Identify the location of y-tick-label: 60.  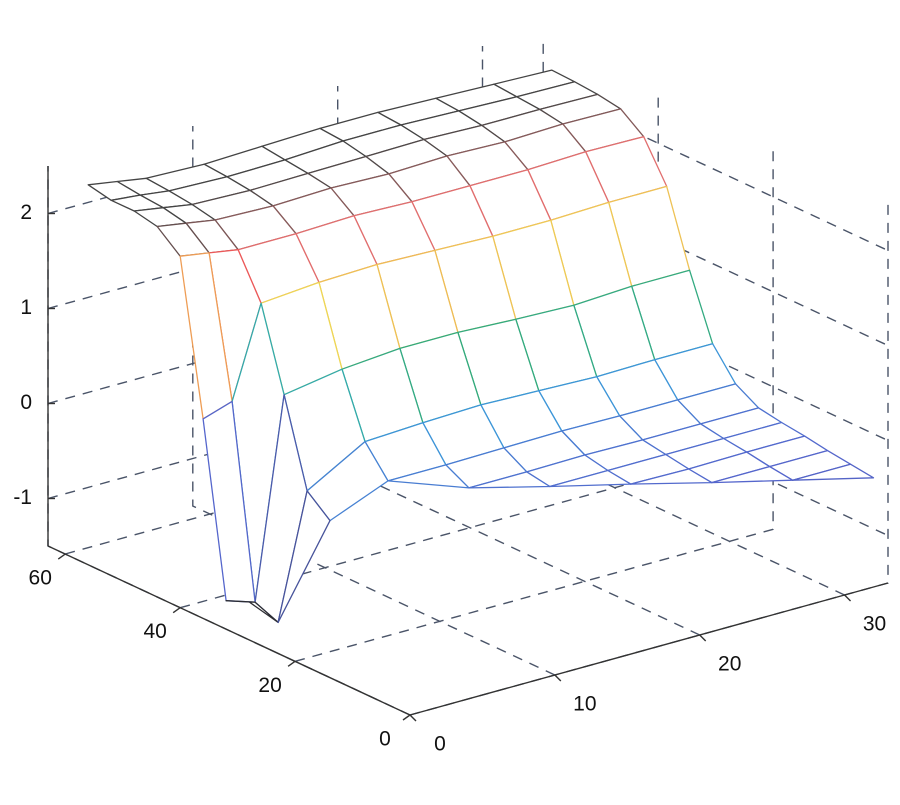
(40, 578).